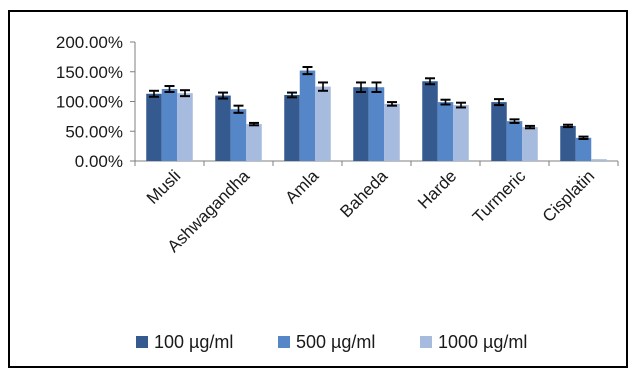 This screenshot has height=378, width=643. I want to click on legend-swatch-500-g-ml, so click(284, 342).